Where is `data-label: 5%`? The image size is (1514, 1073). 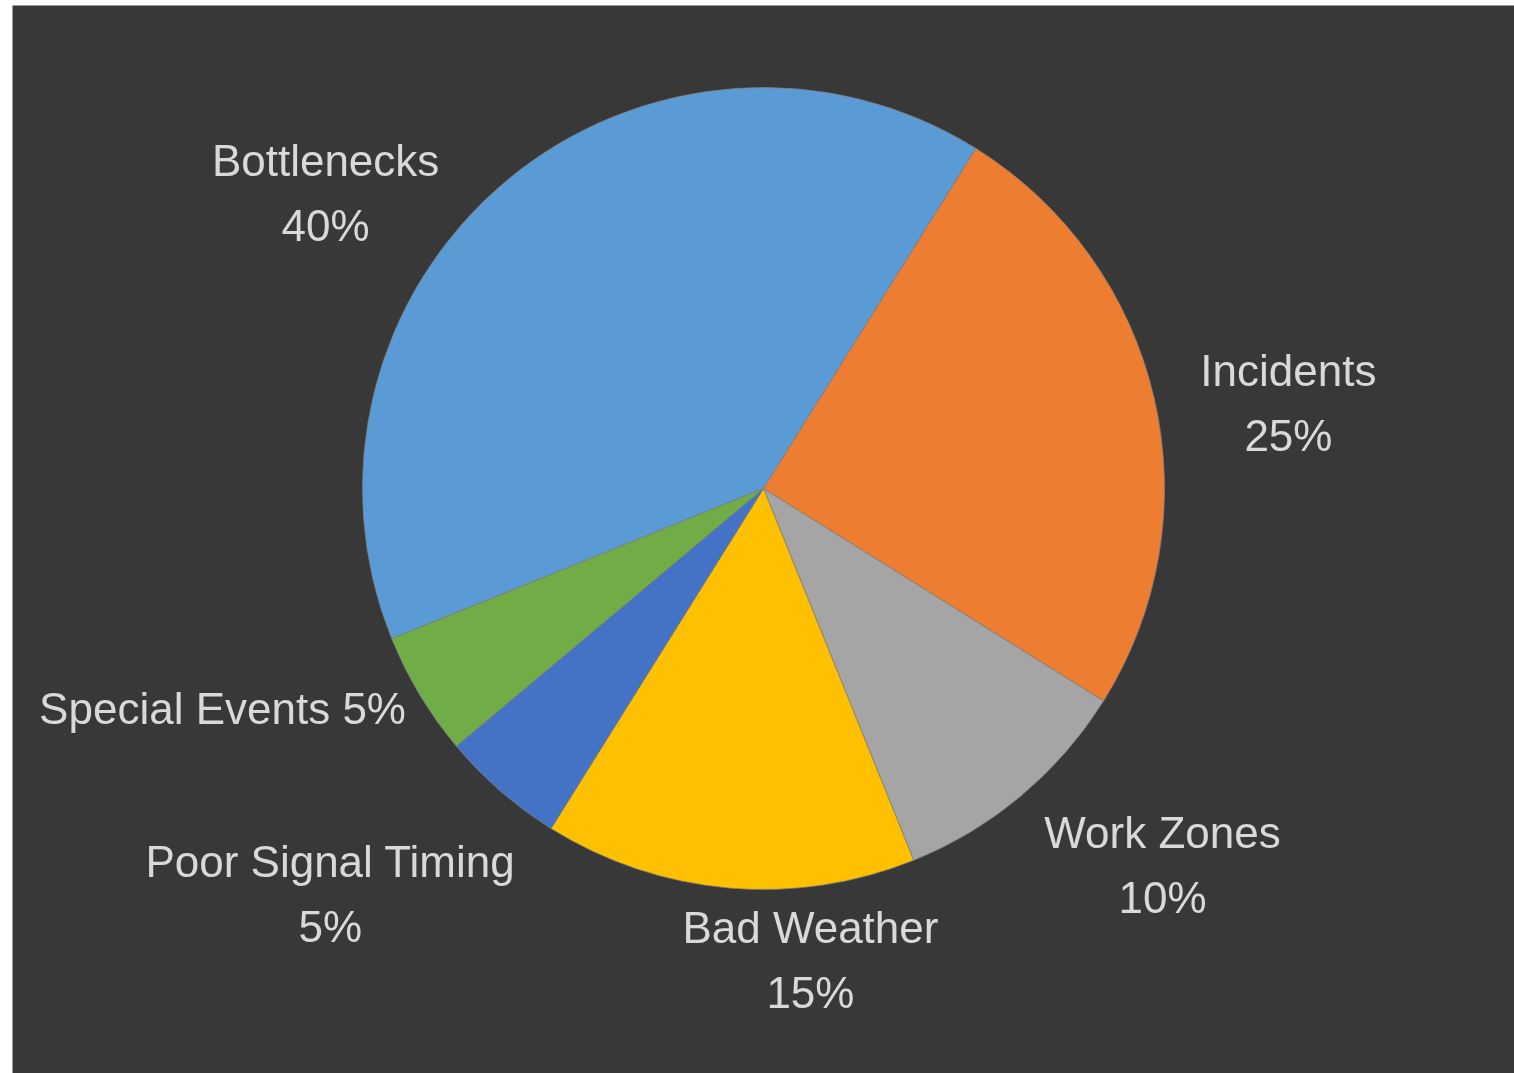 data-label: 5% is located at coordinates (330, 926).